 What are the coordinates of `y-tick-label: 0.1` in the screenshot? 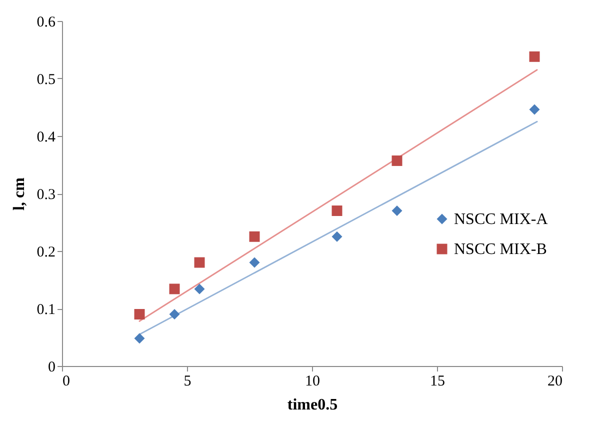 It's located at (46, 310).